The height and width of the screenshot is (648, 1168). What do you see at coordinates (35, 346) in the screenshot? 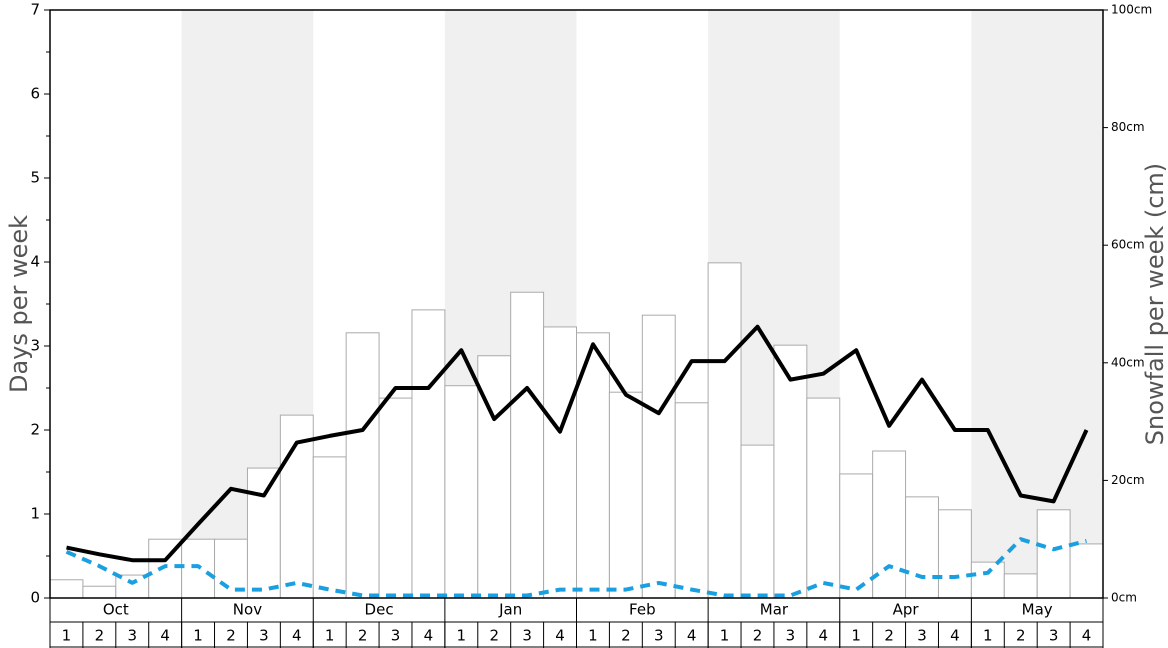
I see `y-tick-label: 3` at bounding box center [35, 346].